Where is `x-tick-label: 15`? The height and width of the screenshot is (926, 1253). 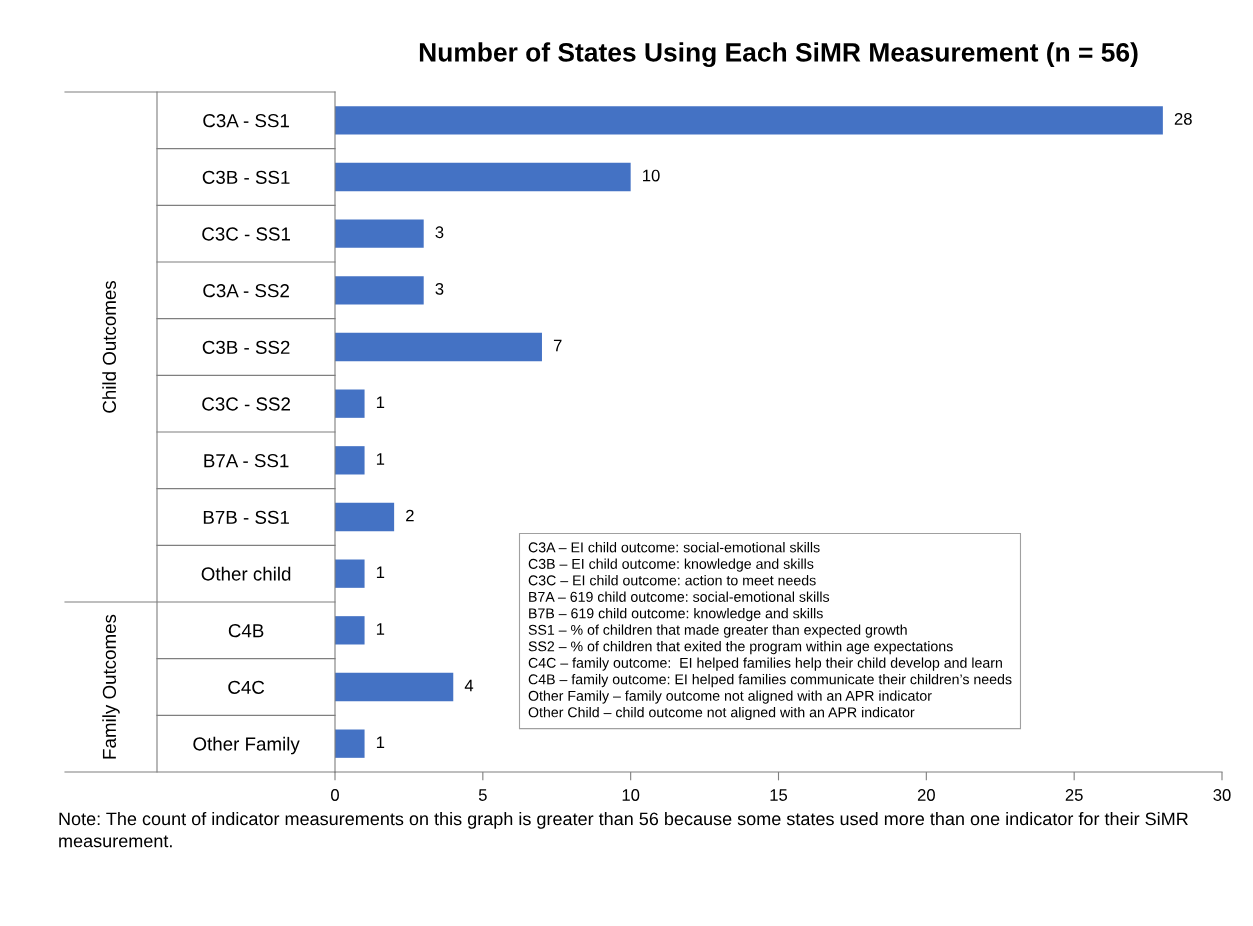 x-tick-label: 15 is located at coordinates (779, 795).